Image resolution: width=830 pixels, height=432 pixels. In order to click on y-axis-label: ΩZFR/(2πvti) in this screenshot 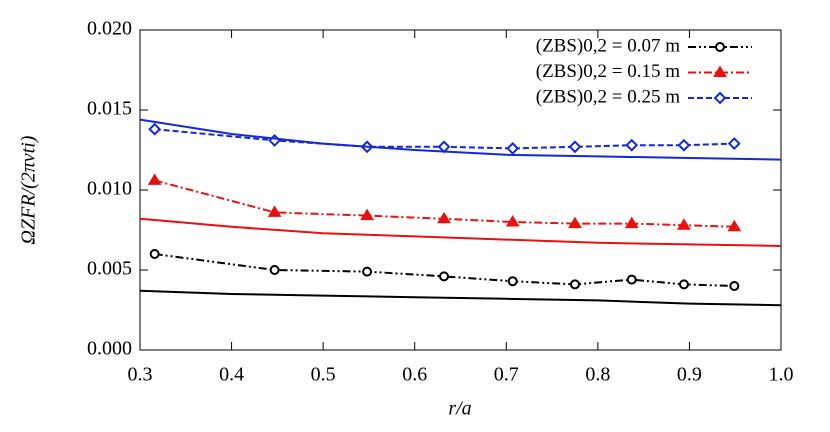, I will do `click(29, 189)`.